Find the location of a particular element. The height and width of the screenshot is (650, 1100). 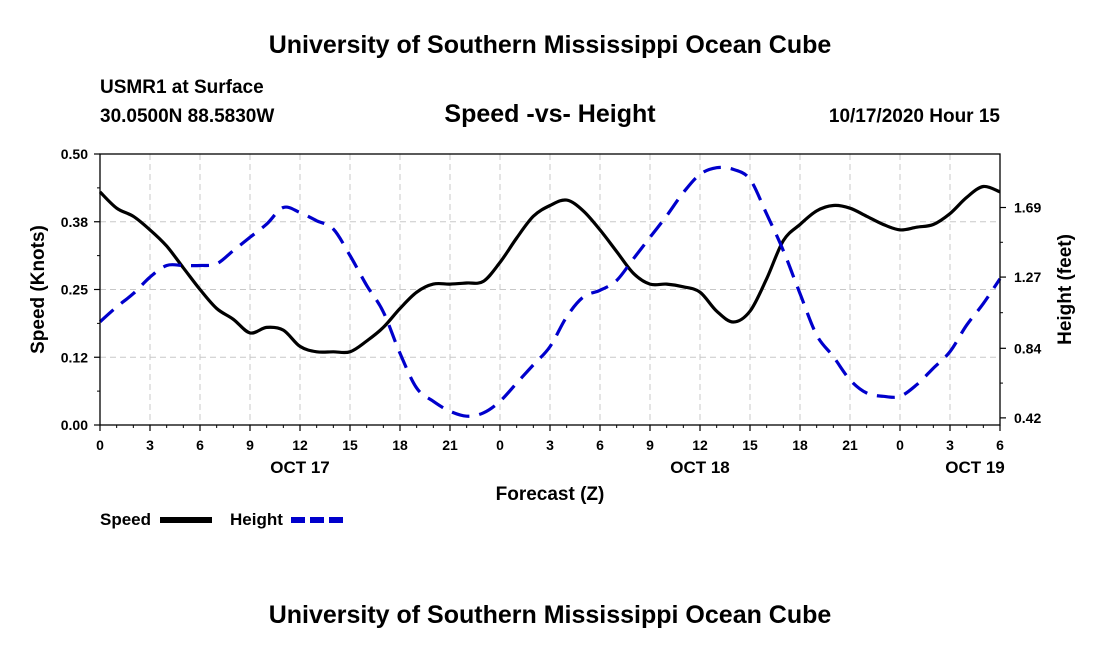

date-label: OCT 19 is located at coordinates (975, 467).